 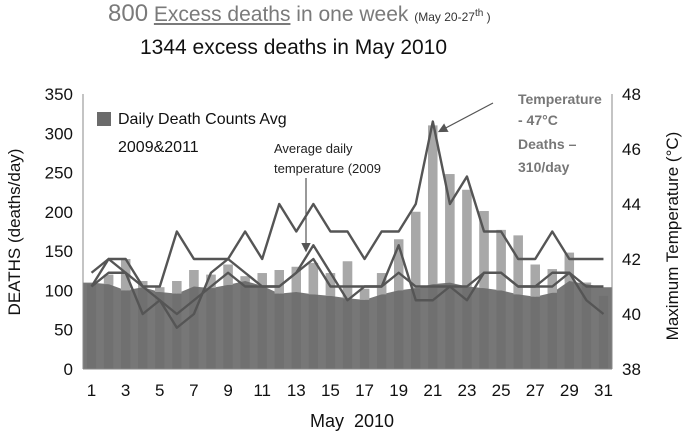 I want to click on x-tick-11: 11, so click(x=262, y=390).